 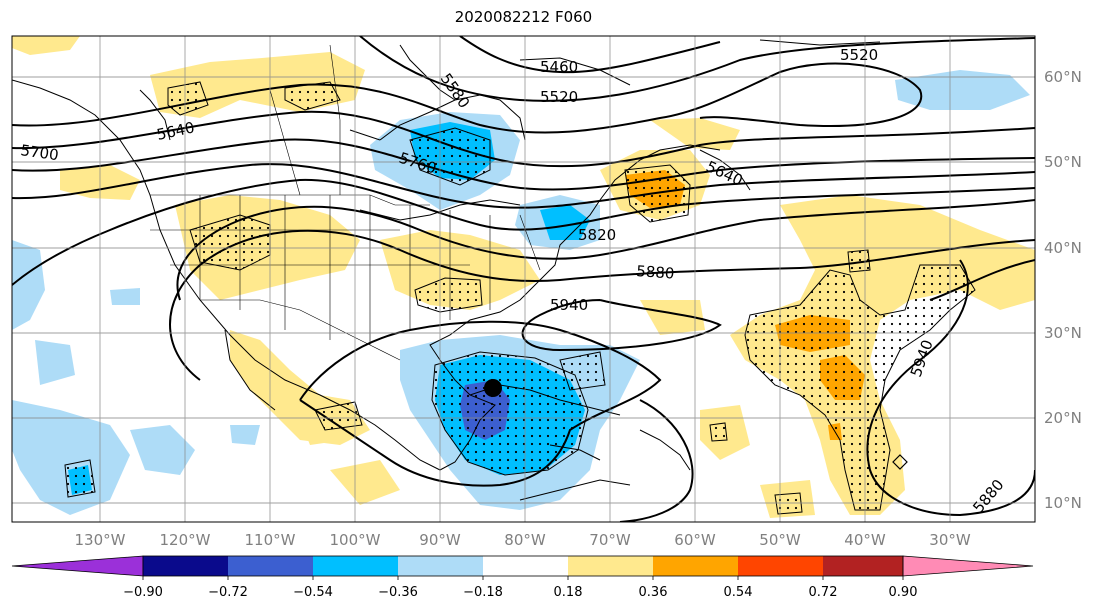 What do you see at coordinates (823, 592) in the screenshot?
I see `colorbar-tick: 0.72` at bounding box center [823, 592].